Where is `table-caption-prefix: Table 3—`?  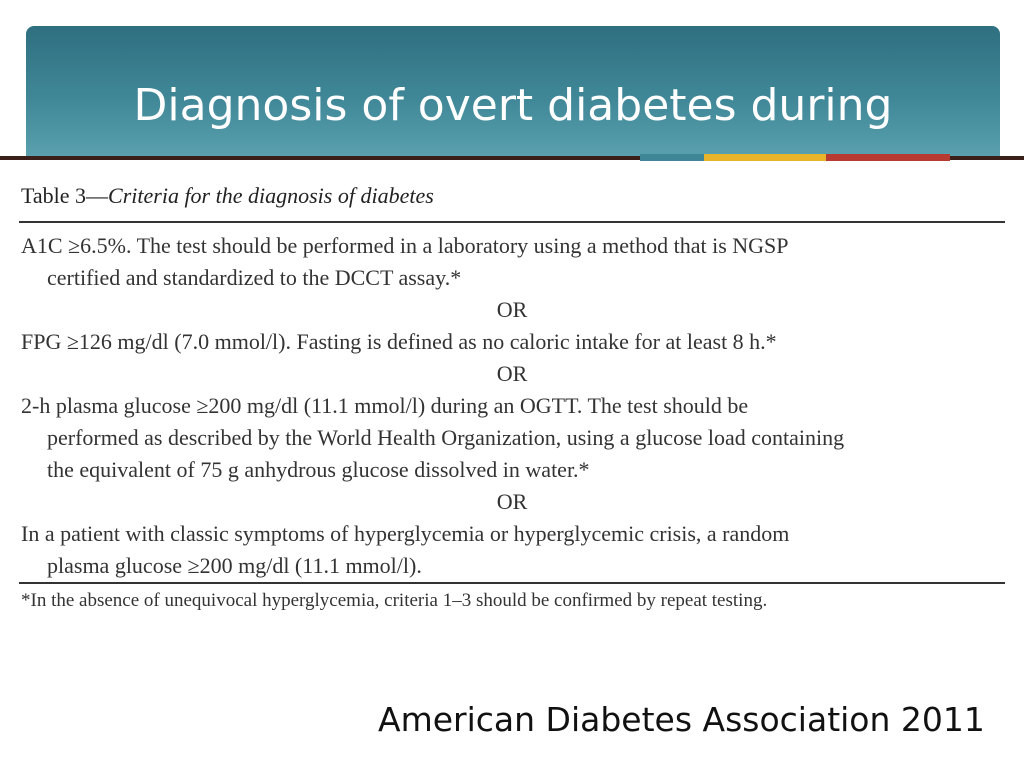 table-caption-prefix: Table 3— is located at coordinates (65, 195).